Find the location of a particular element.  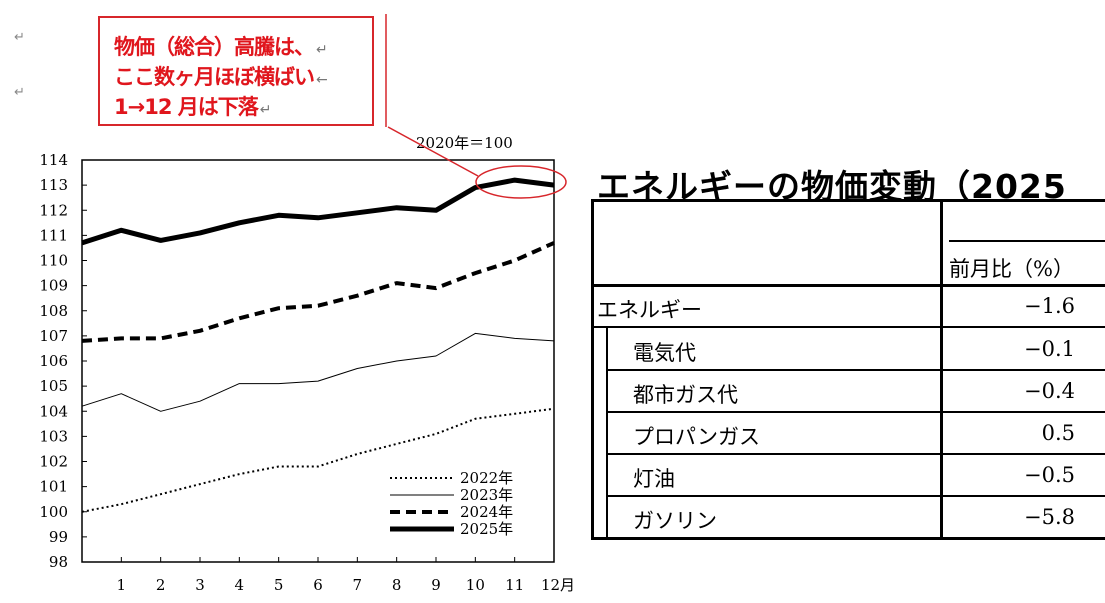

callout-line-3: 1→12 月は下落 ↵ is located at coordinates (192, 107).